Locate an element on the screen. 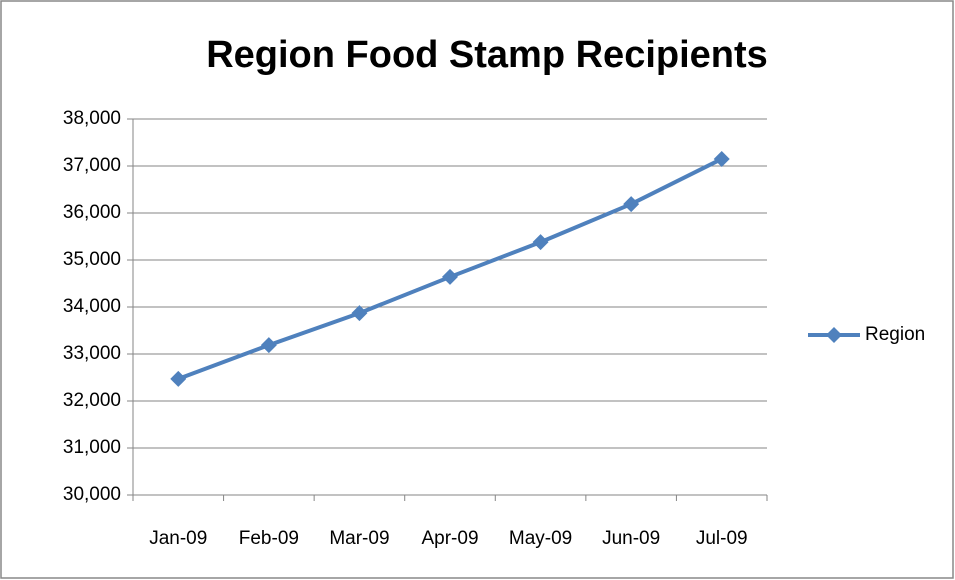 The height and width of the screenshot is (580, 955). y-tick-label: 34,000 is located at coordinates (92, 306).